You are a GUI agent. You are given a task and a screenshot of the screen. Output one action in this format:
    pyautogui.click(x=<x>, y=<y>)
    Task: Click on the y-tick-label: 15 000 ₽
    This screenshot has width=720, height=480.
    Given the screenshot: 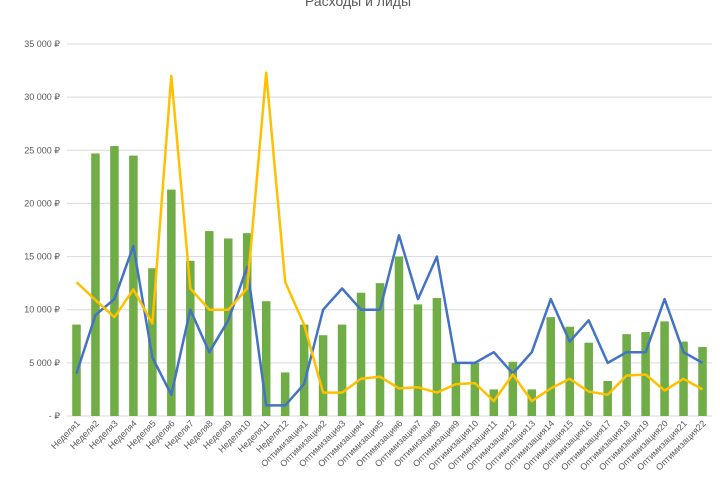 What is the action you would take?
    pyautogui.click(x=42, y=257)
    